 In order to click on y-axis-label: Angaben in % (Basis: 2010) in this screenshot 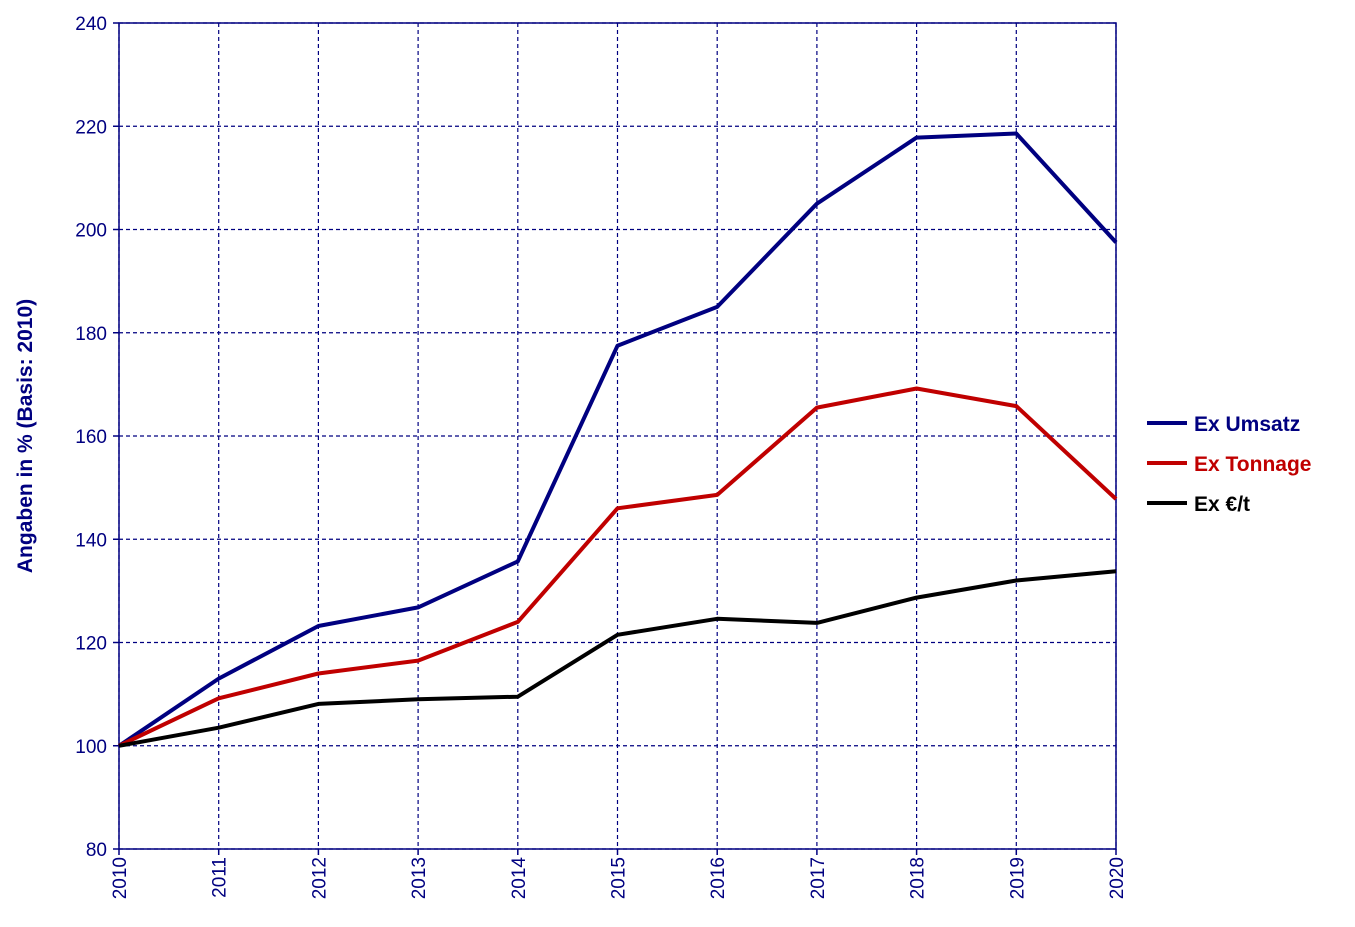, I will do `click(25, 436)`.